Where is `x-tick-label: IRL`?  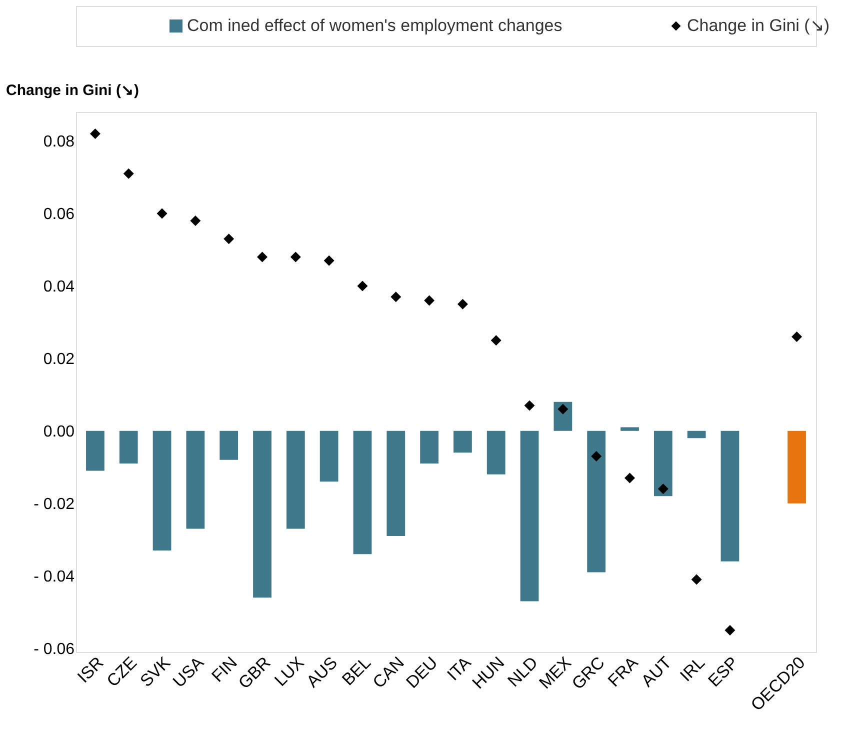
x-tick-label: IRL is located at coordinates (692, 669).